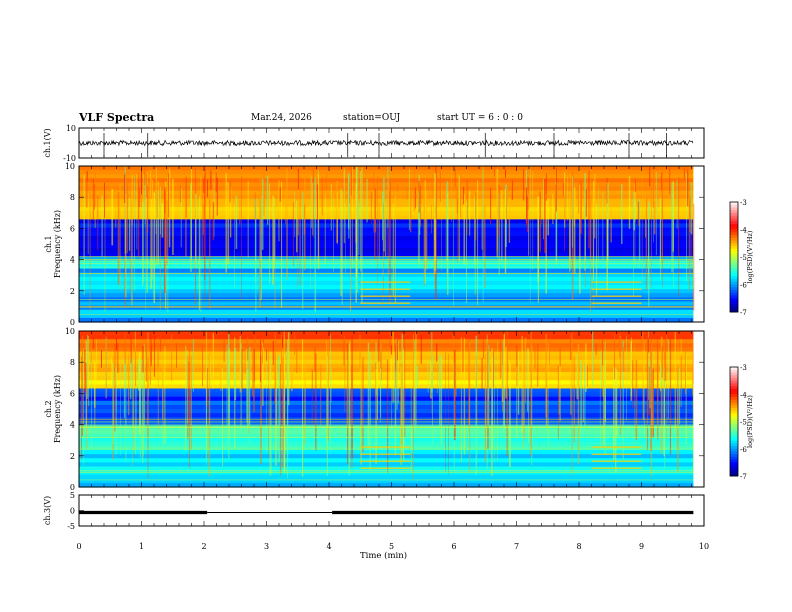  Describe the element at coordinates (71, 526) in the screenshot. I see `y-tick-label: -5` at that location.